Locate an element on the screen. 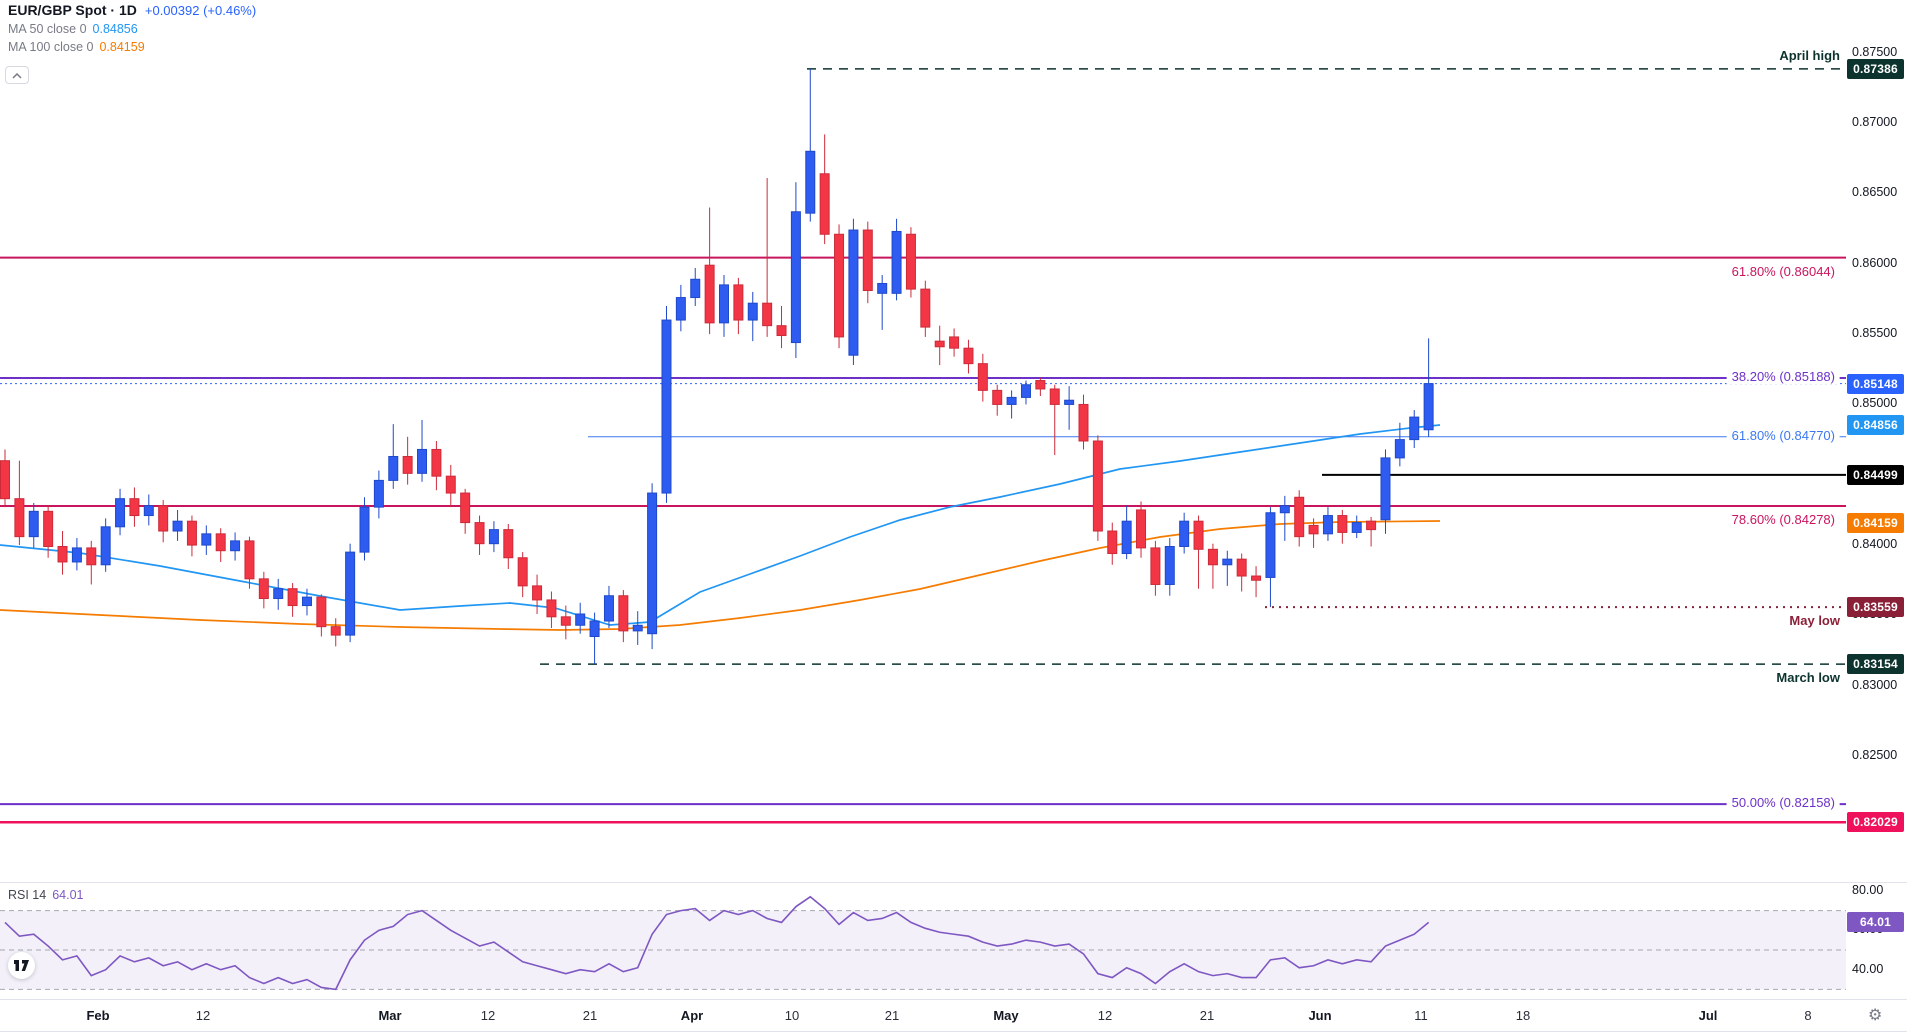  price-badge: 0.83559 is located at coordinates (1875, 607).